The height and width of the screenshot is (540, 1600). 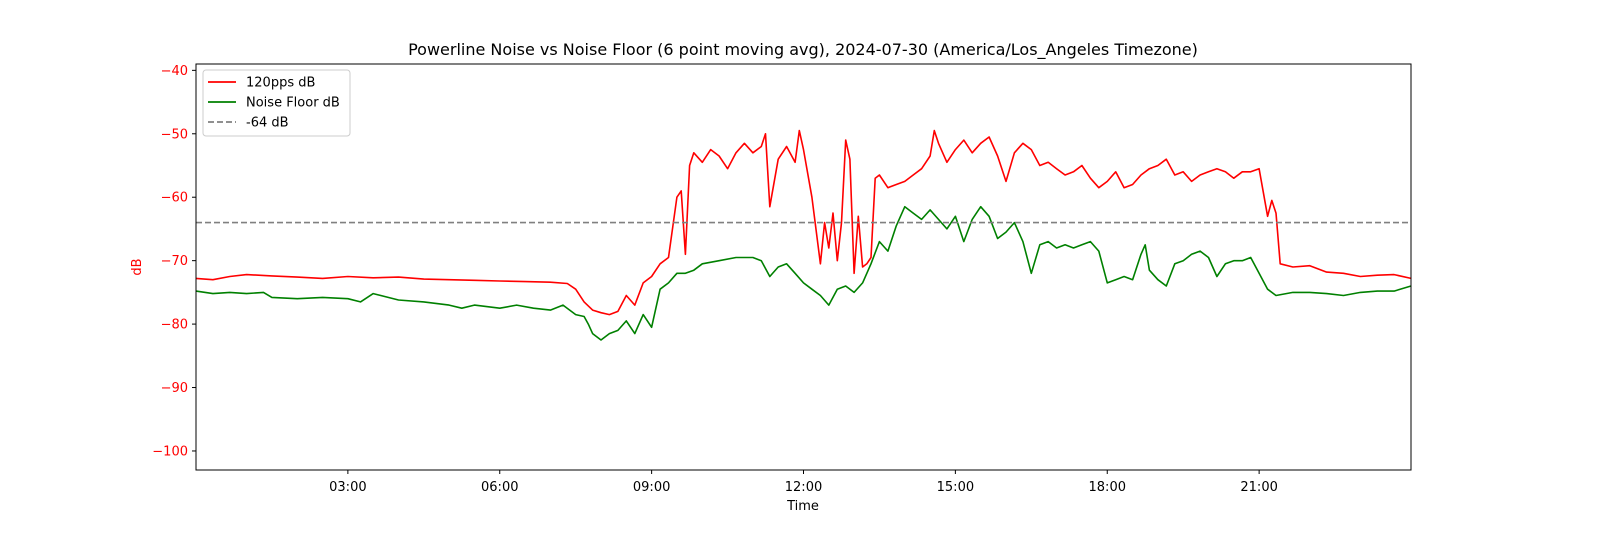 What do you see at coordinates (174, 71) in the screenshot?
I see `y-tick-label: −40` at bounding box center [174, 71].